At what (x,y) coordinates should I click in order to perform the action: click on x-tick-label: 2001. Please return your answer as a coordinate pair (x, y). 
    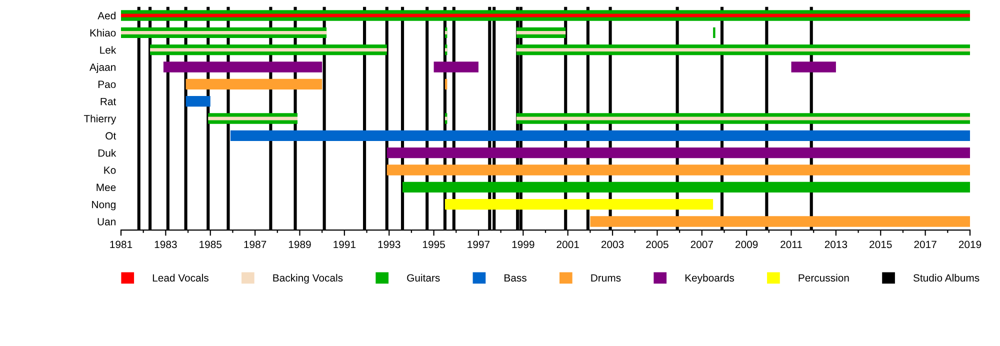
    Looking at the image, I should click on (567, 244).